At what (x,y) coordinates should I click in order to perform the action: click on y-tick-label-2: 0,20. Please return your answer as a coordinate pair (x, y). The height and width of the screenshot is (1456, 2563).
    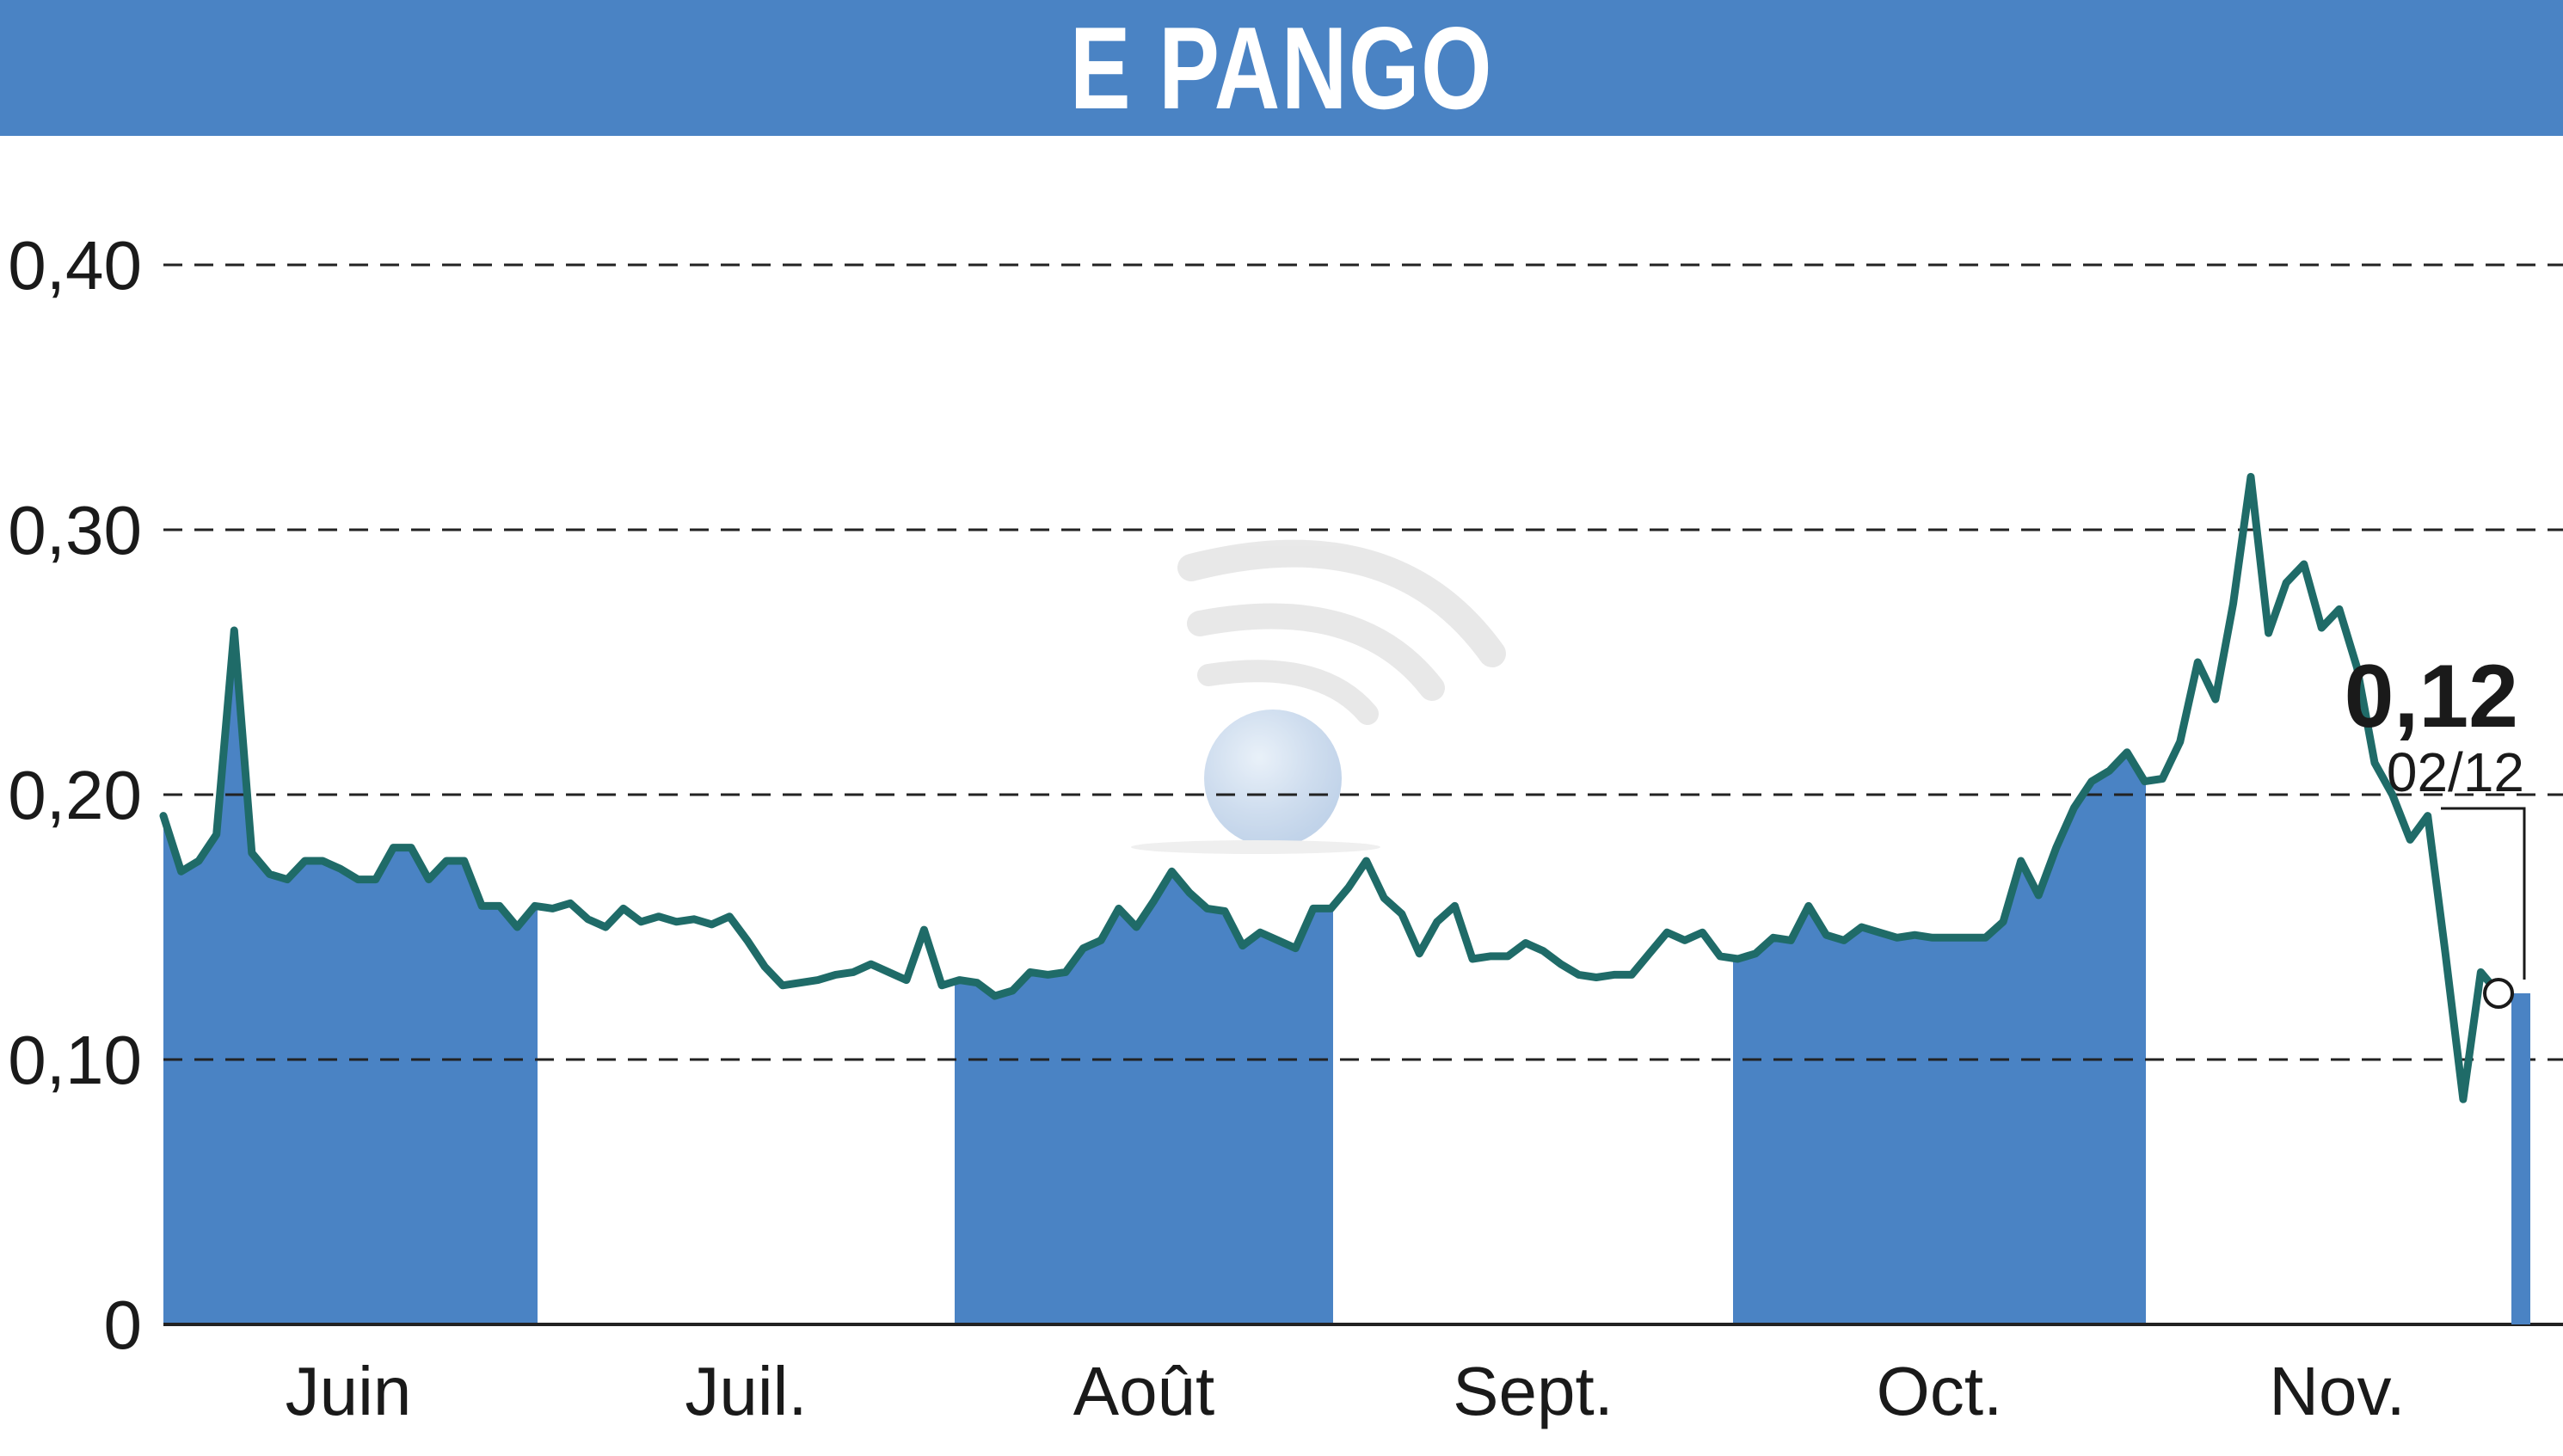
    Looking at the image, I should click on (75, 795).